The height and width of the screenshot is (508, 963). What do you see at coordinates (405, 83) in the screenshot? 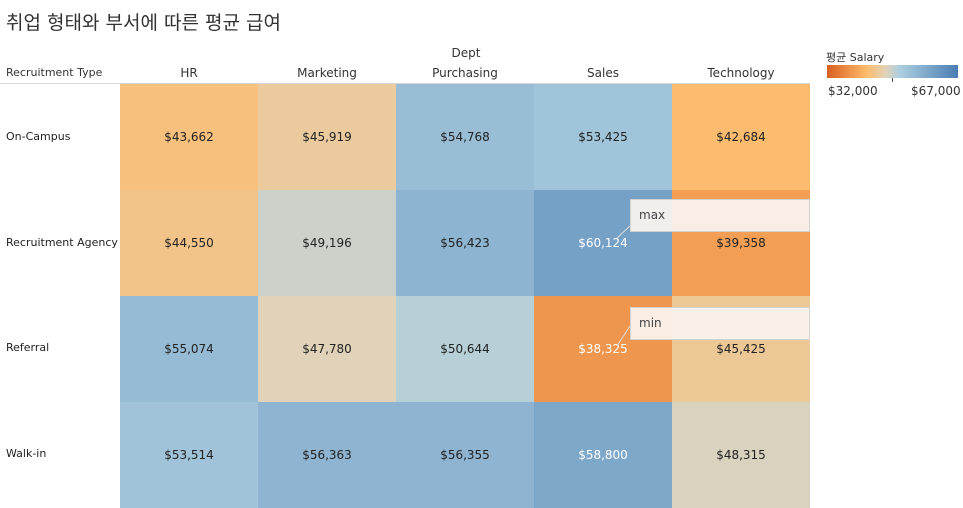
I see `header-divider` at bounding box center [405, 83].